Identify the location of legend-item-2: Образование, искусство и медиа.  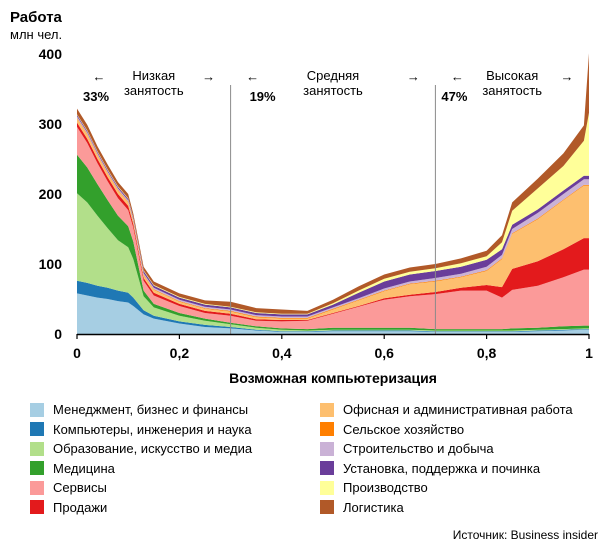
(141, 449).